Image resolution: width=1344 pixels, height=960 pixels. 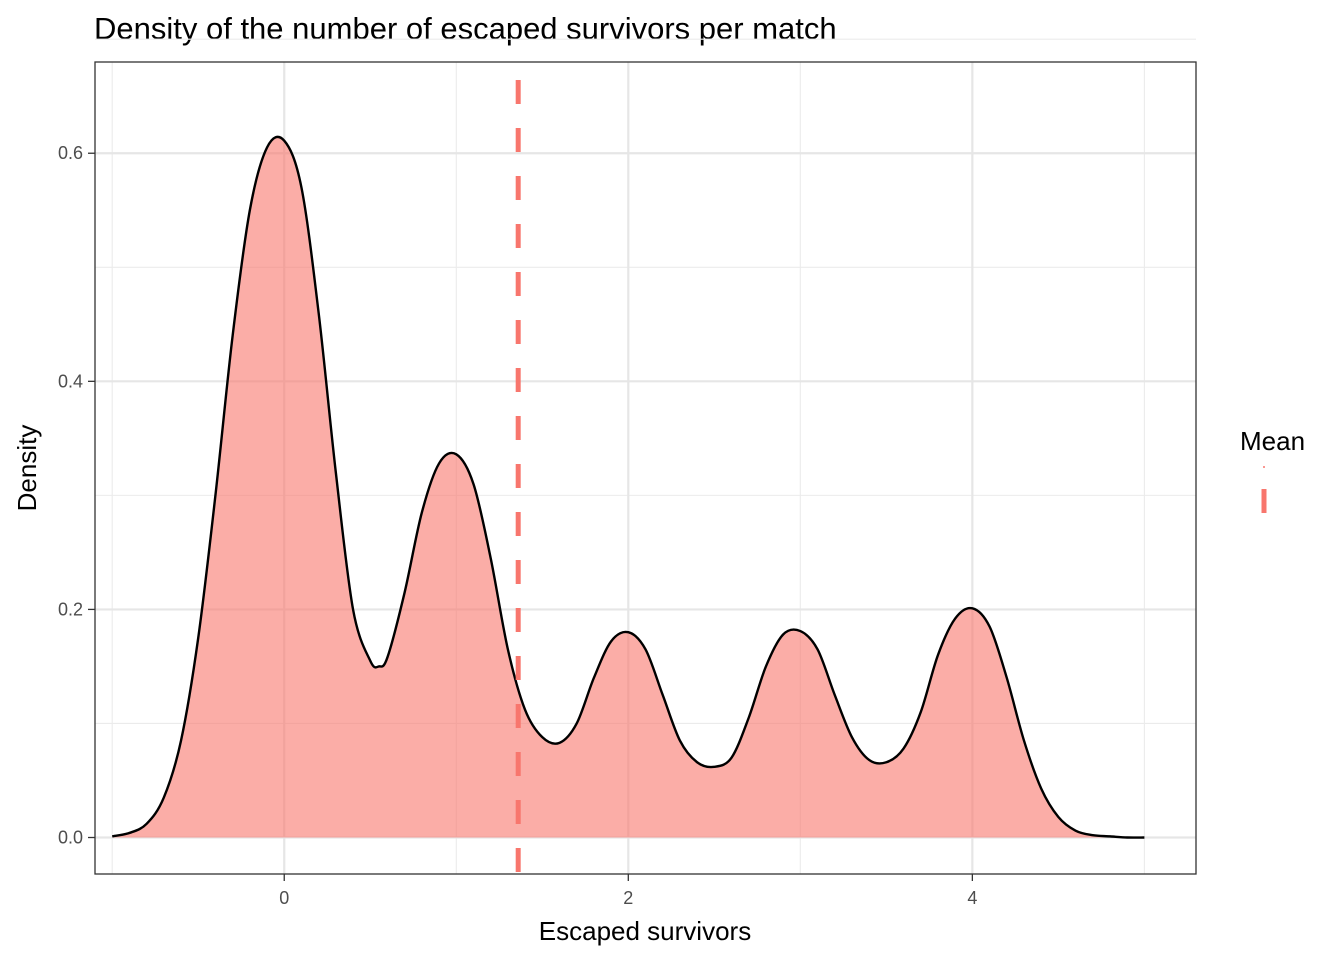 What do you see at coordinates (1272, 441) in the screenshot?
I see `legend-title: Mean` at bounding box center [1272, 441].